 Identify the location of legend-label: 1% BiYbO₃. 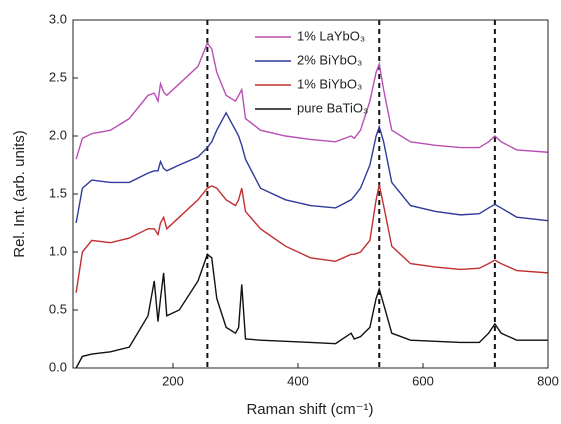
(329, 83).